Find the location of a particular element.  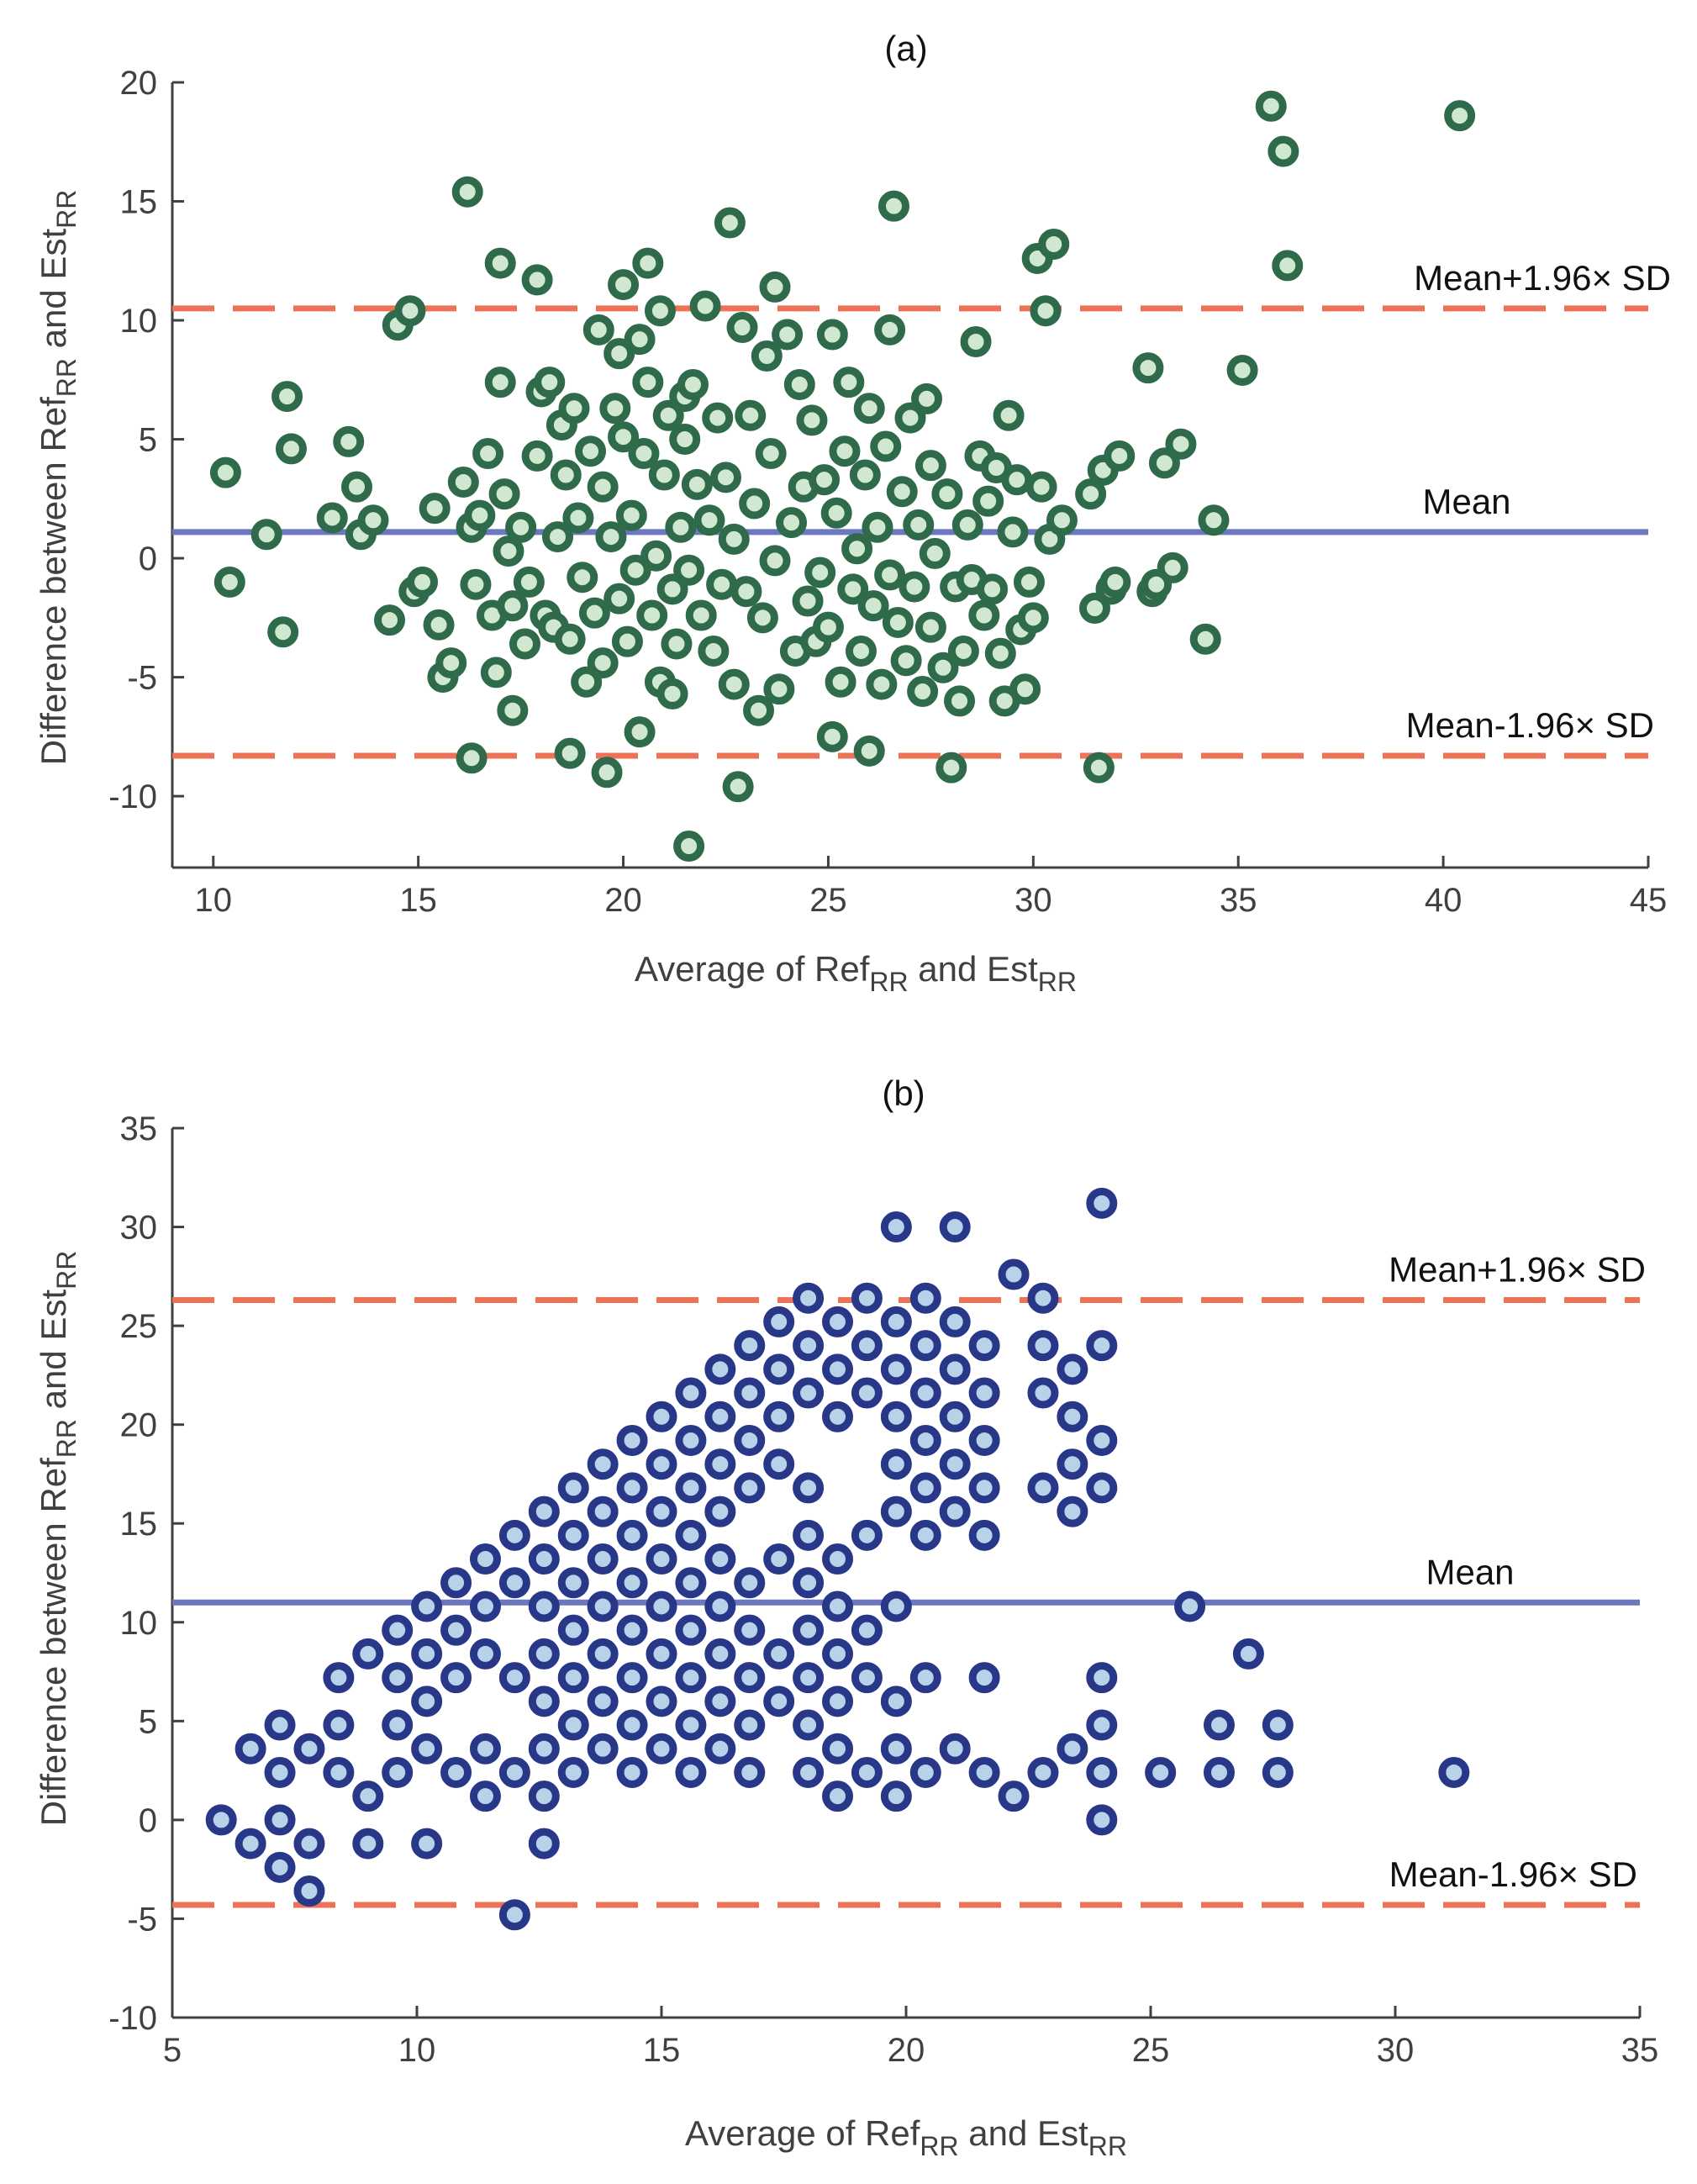

panel-b-y-tick-label: 20 is located at coordinates (139, 1425).